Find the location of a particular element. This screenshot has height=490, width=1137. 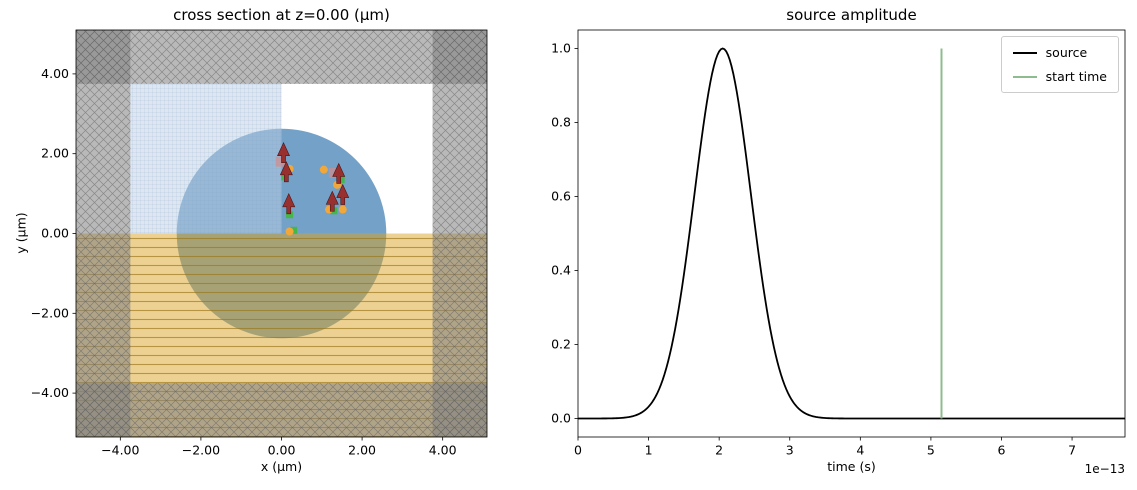

x-tick-label: −4.00 is located at coordinates (120, 450).